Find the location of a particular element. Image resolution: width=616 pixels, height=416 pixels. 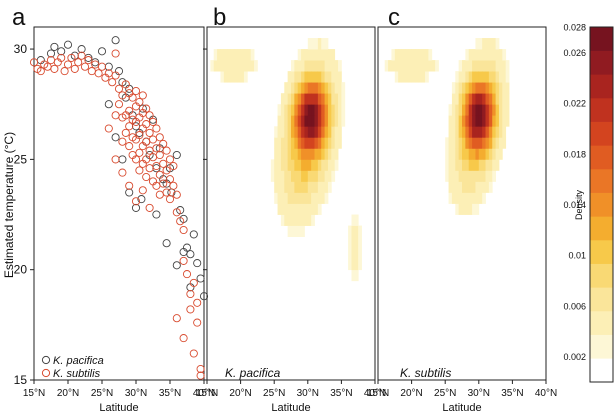

y-tick-label: 25 is located at coordinates (21, 159).